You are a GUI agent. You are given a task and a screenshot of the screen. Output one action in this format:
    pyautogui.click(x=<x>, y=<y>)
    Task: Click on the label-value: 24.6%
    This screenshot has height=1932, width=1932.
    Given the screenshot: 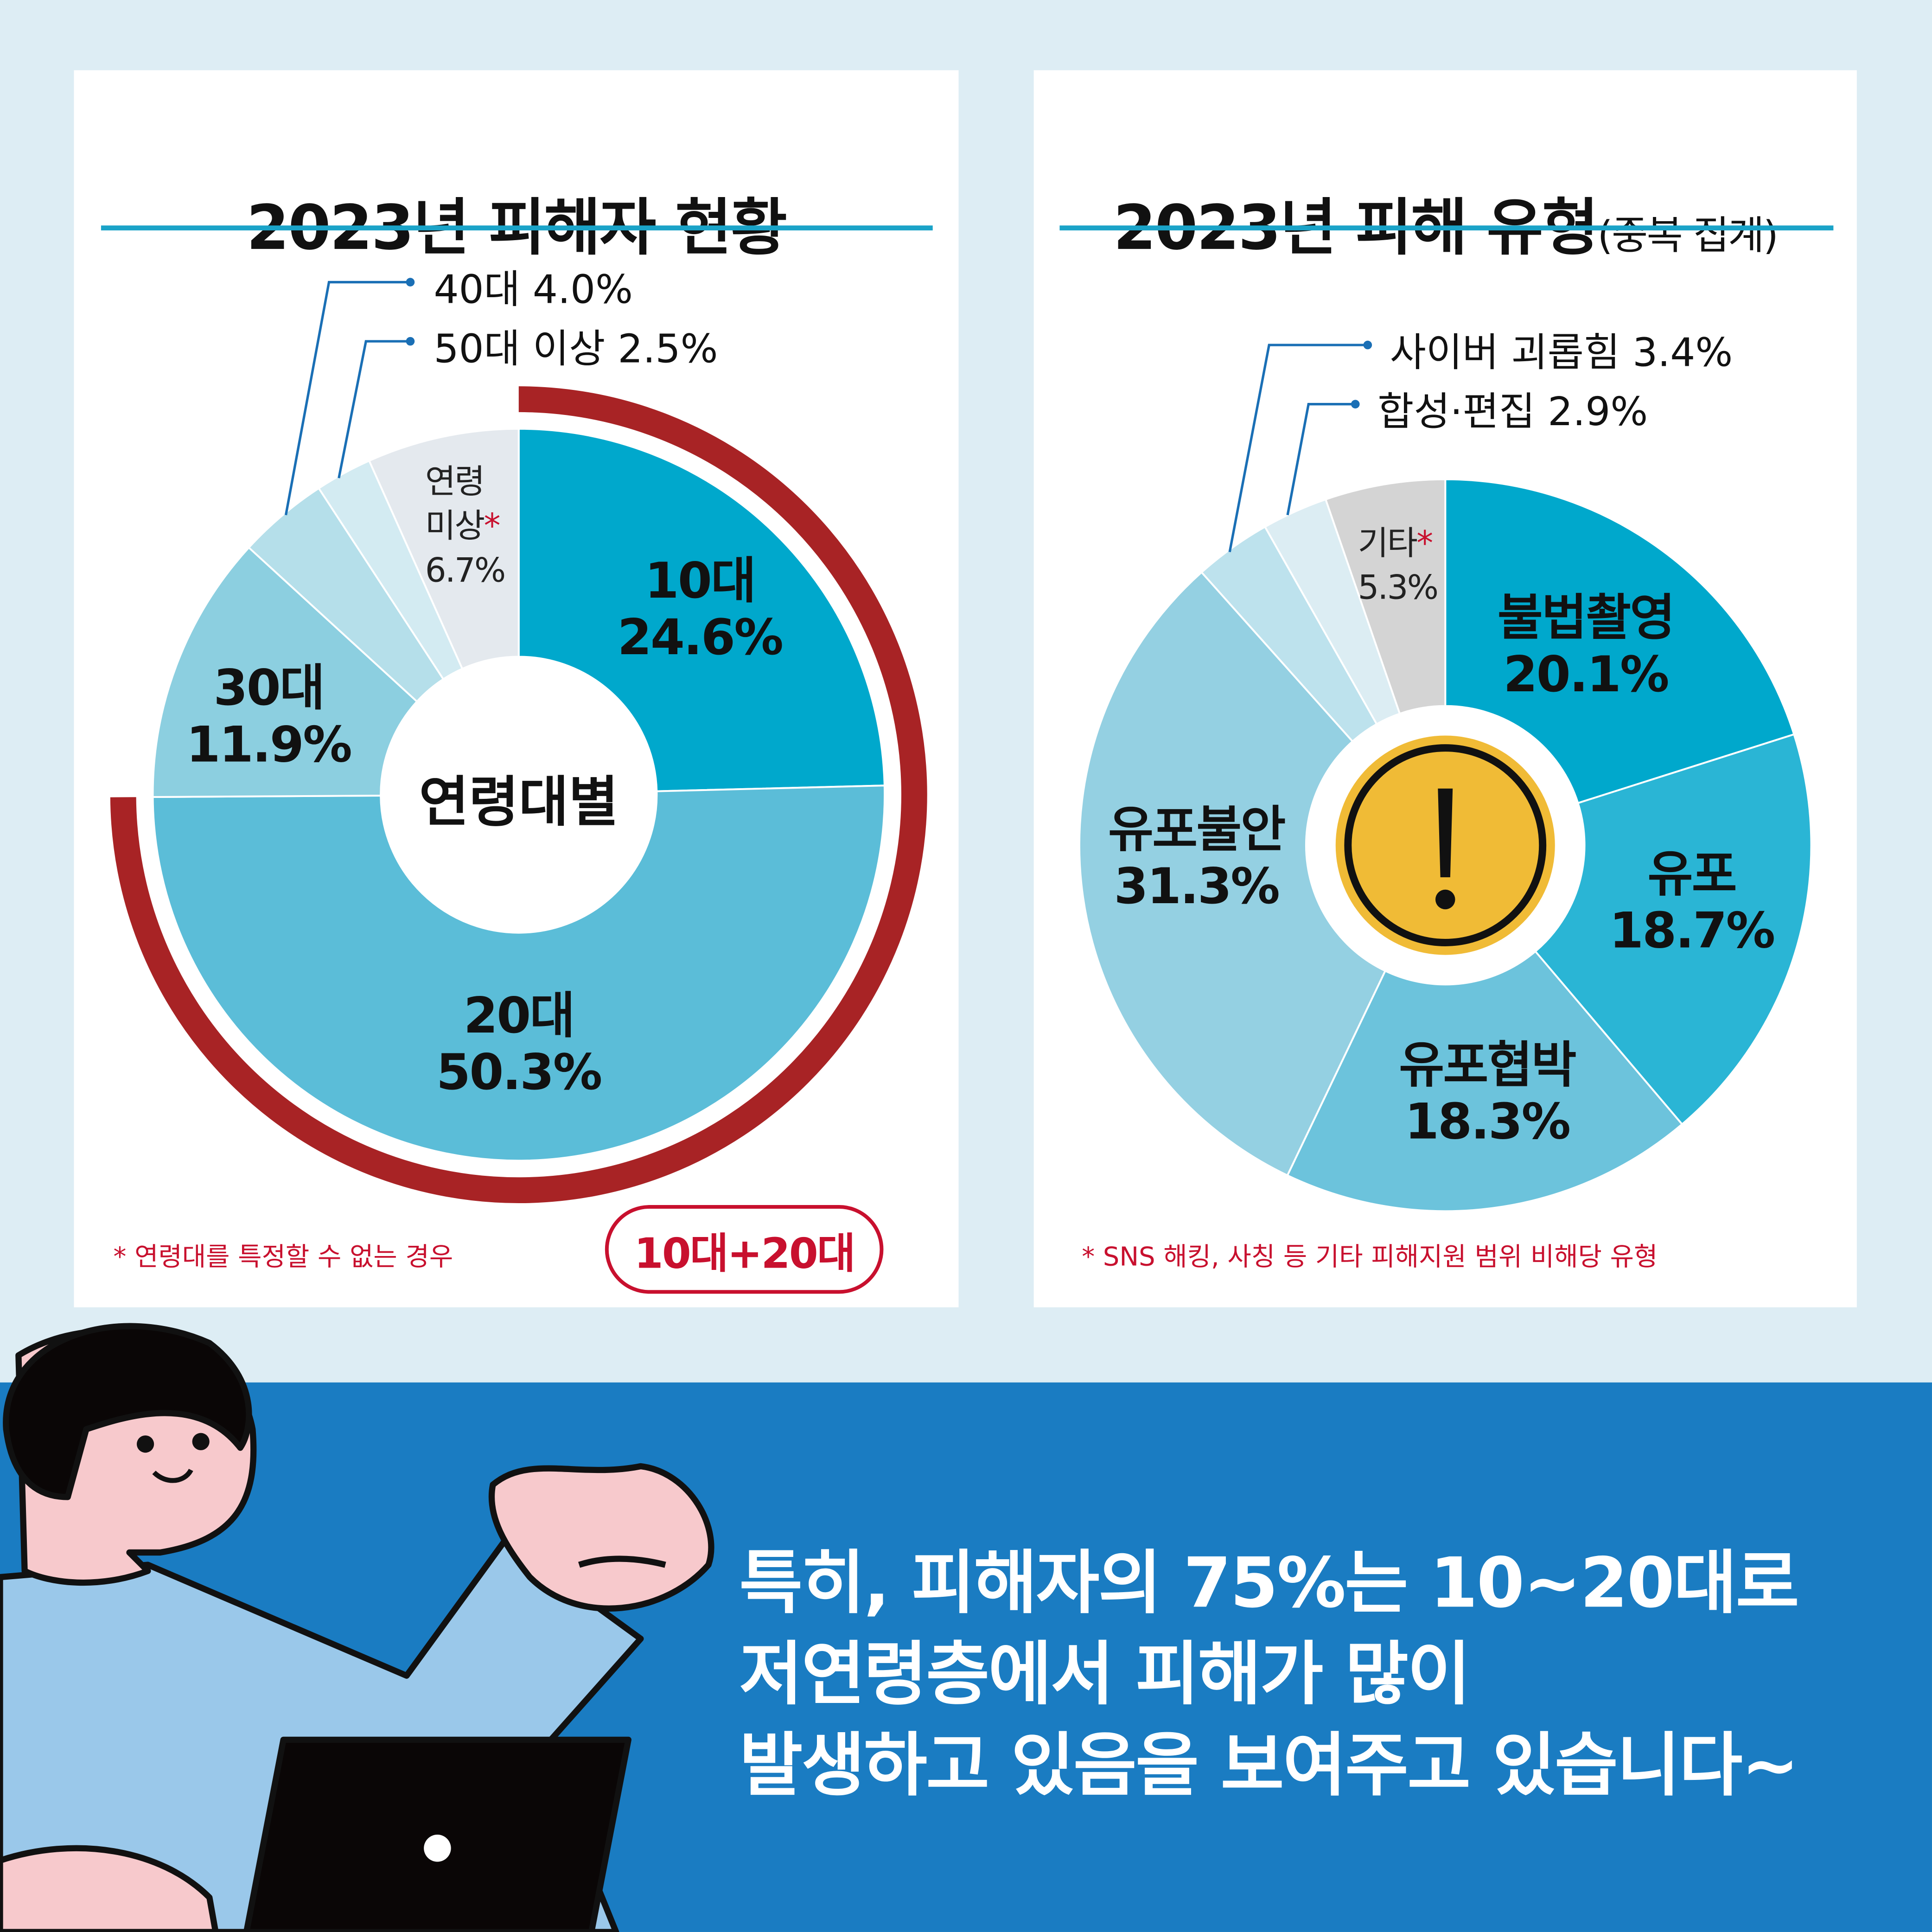 What is the action you would take?
    pyautogui.click(x=700, y=638)
    